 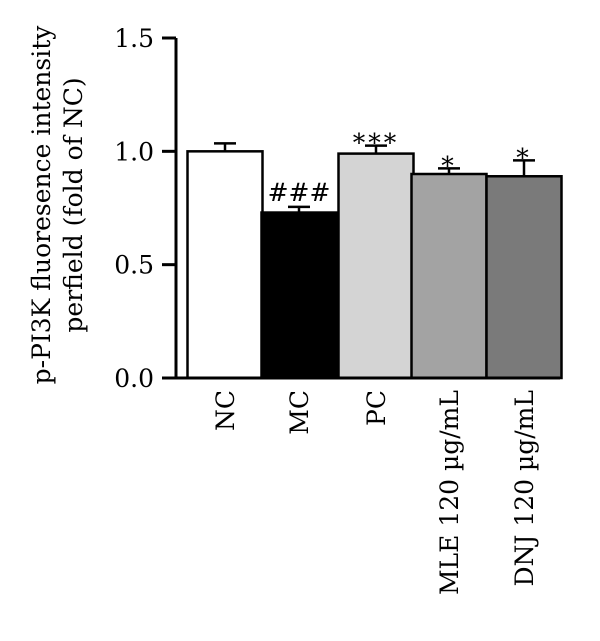 I want to click on category-label-0: NC, so click(x=225, y=410).